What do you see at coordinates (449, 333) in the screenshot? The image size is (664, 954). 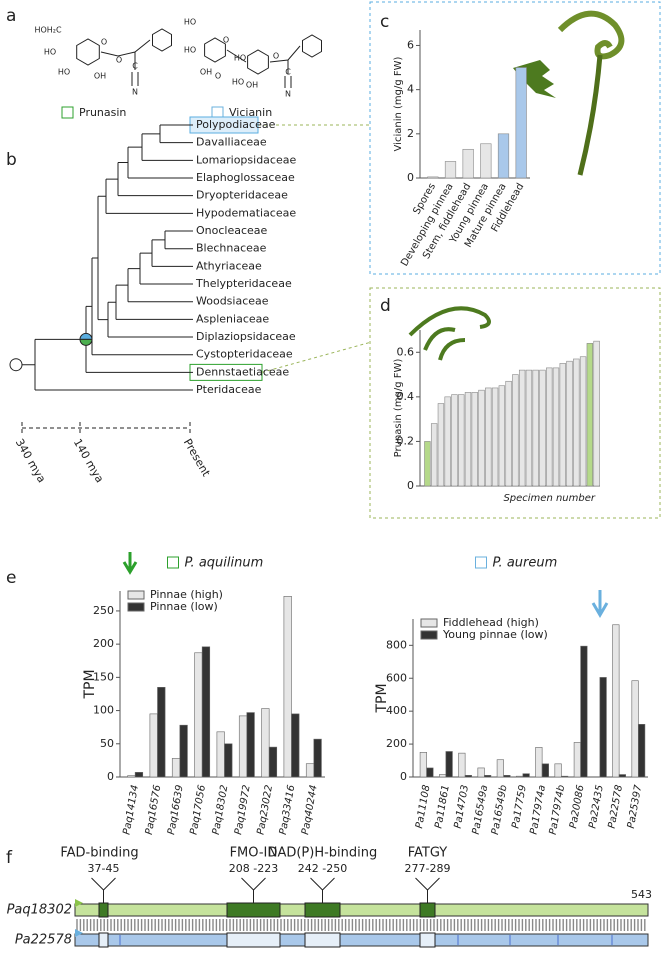 I see `frond-image` at bounding box center [449, 333].